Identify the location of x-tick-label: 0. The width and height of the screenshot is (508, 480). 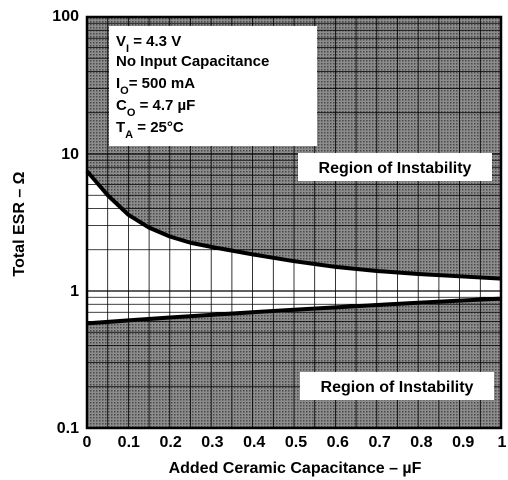
(87, 442).